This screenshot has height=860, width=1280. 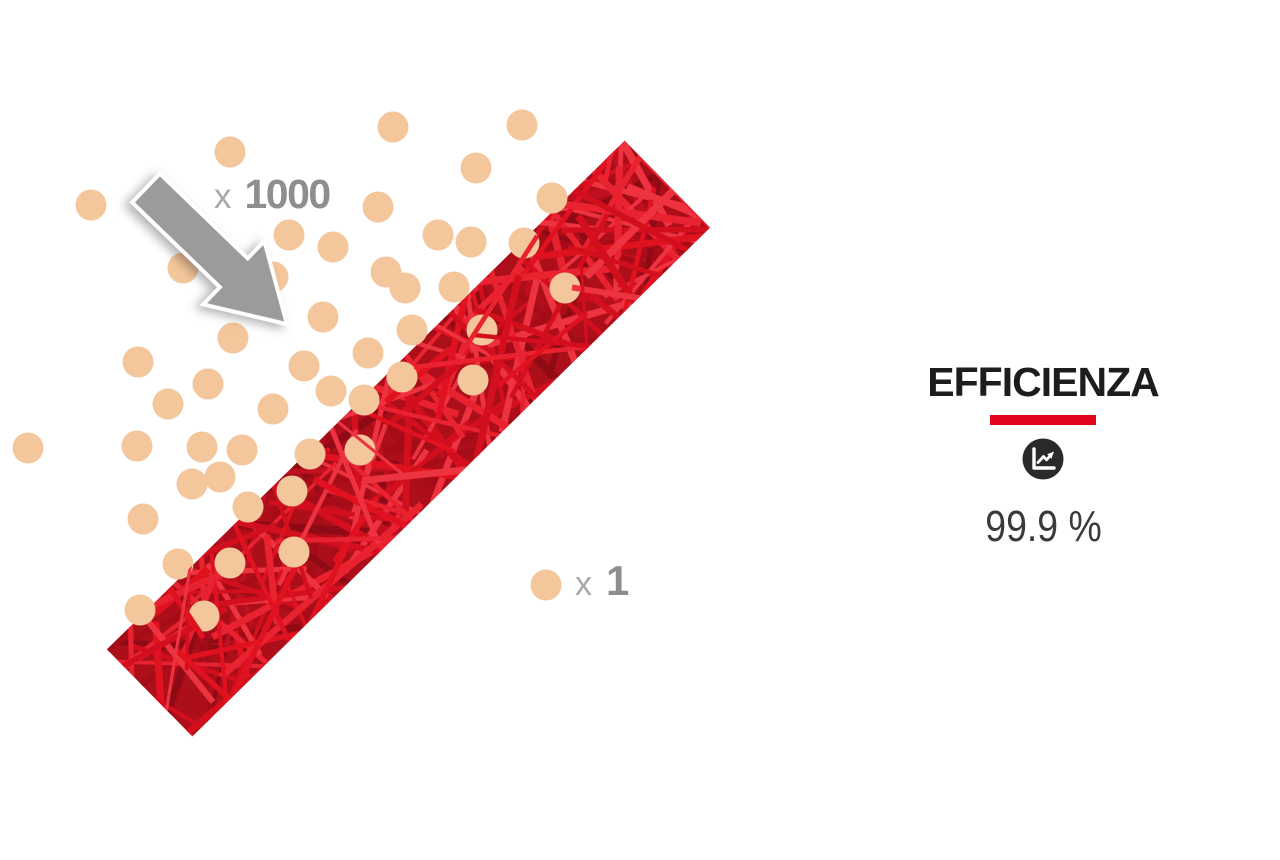 What do you see at coordinates (223, 196) in the screenshot?
I see `inflow-multiplier-x: x` at bounding box center [223, 196].